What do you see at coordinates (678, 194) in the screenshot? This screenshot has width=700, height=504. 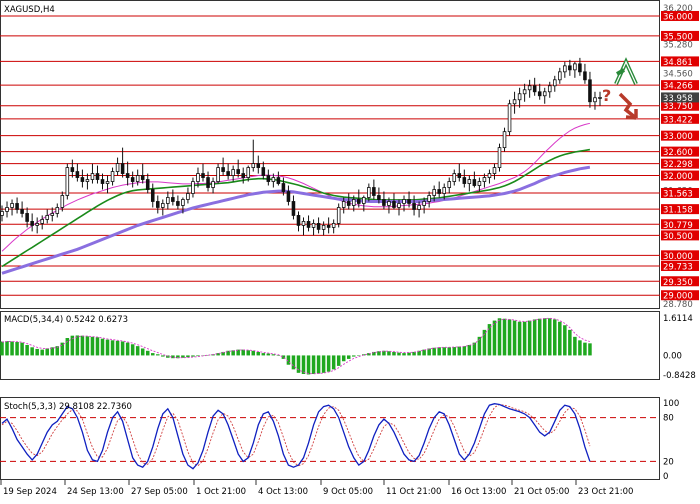 I see `level-label: 31.563` at bounding box center [678, 194].